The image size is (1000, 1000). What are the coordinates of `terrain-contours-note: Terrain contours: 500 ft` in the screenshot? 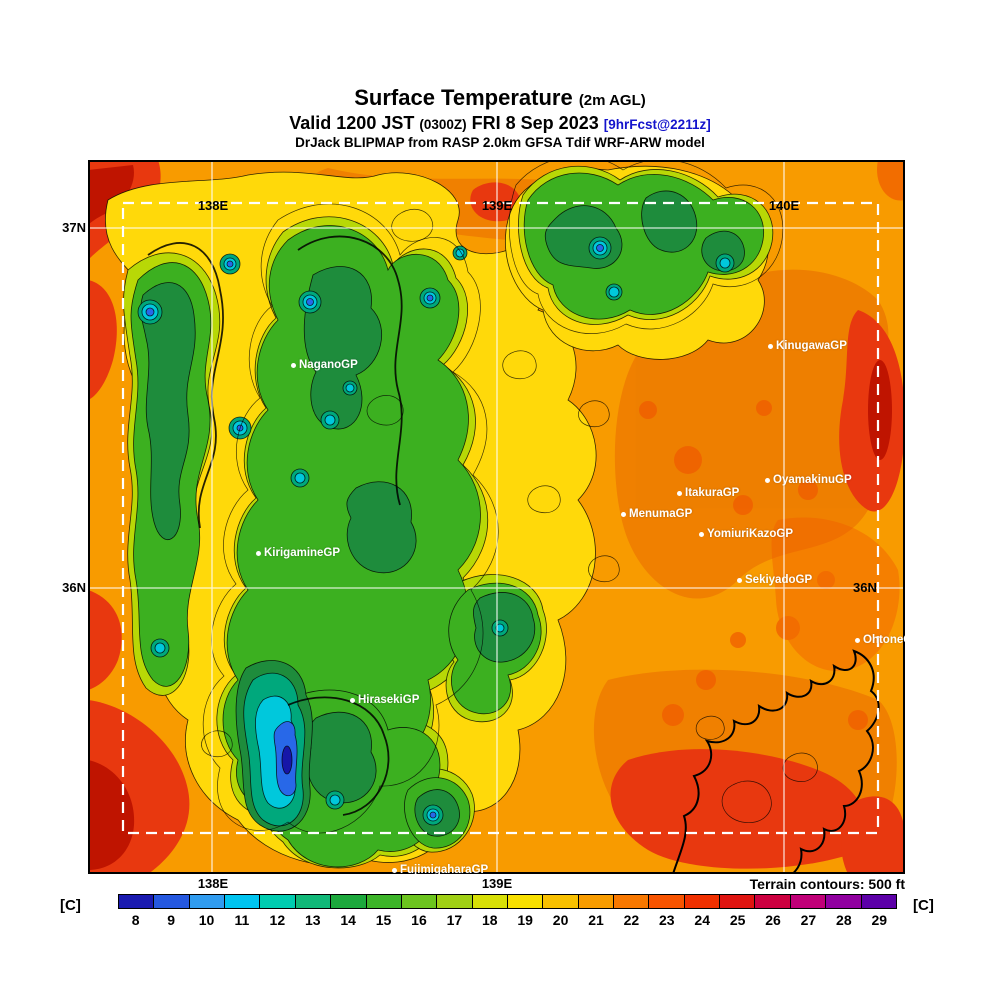 It's located at (827, 884).